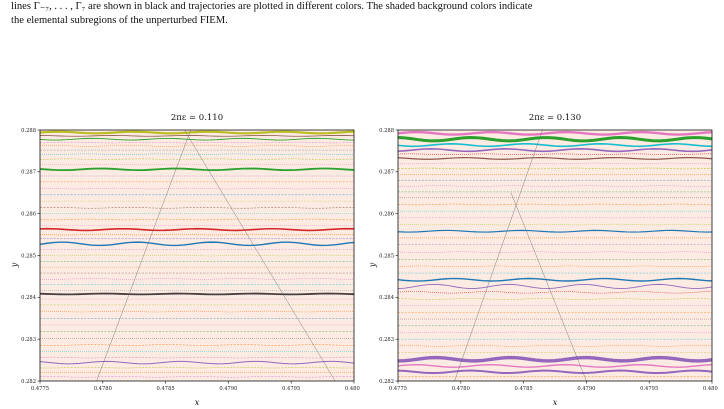  Describe the element at coordinates (28, 340) in the screenshot. I see `left-y-tick-label: 0.283` at that location.